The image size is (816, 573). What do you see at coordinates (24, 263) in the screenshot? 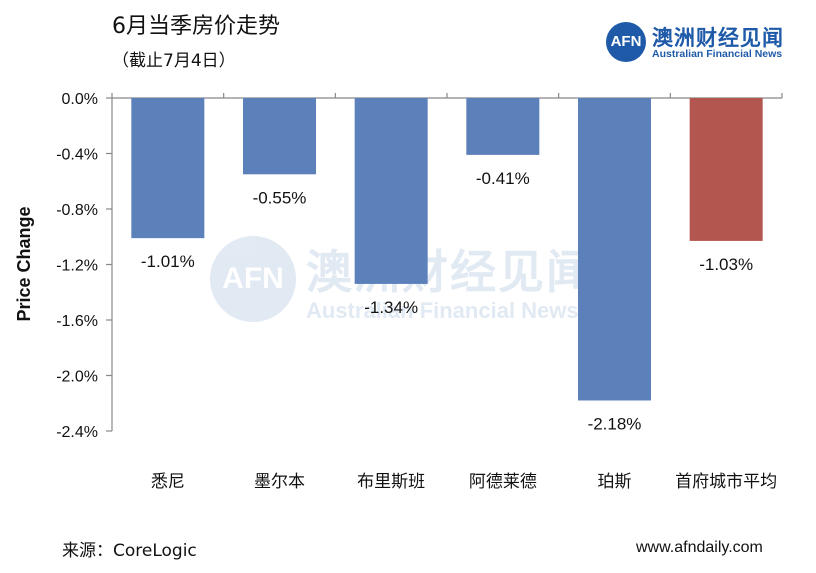
I see `y-axis-label: Price Change` at bounding box center [24, 263].